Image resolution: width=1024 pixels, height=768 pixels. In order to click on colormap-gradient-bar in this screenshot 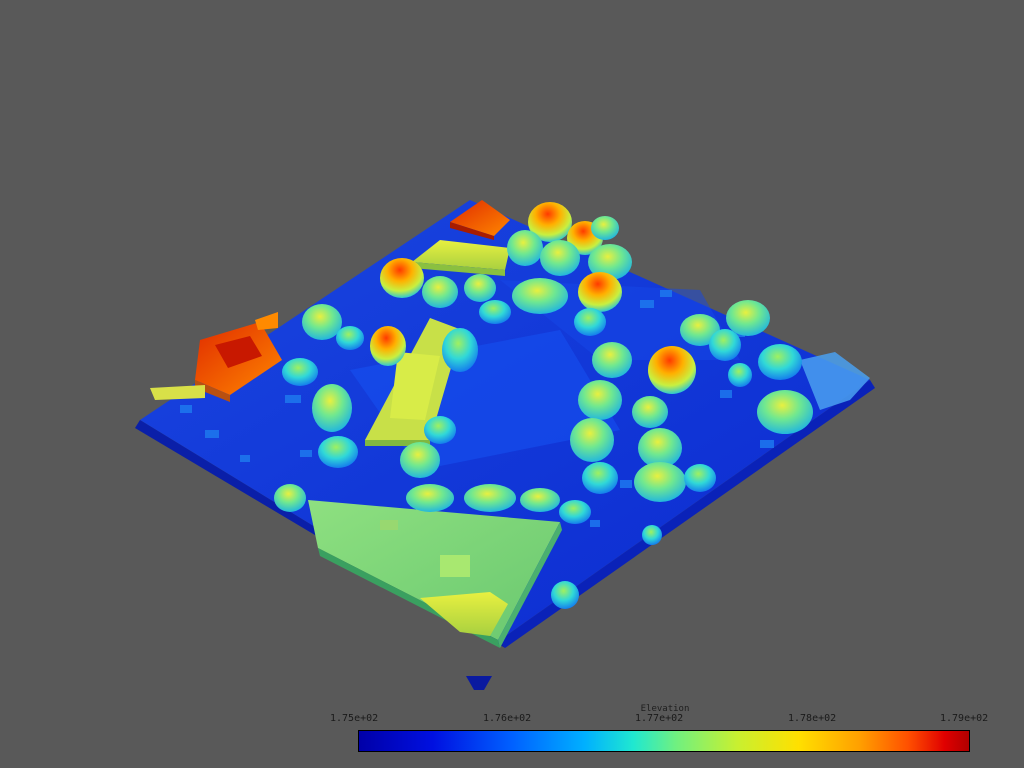, I will do `click(664, 741)`.